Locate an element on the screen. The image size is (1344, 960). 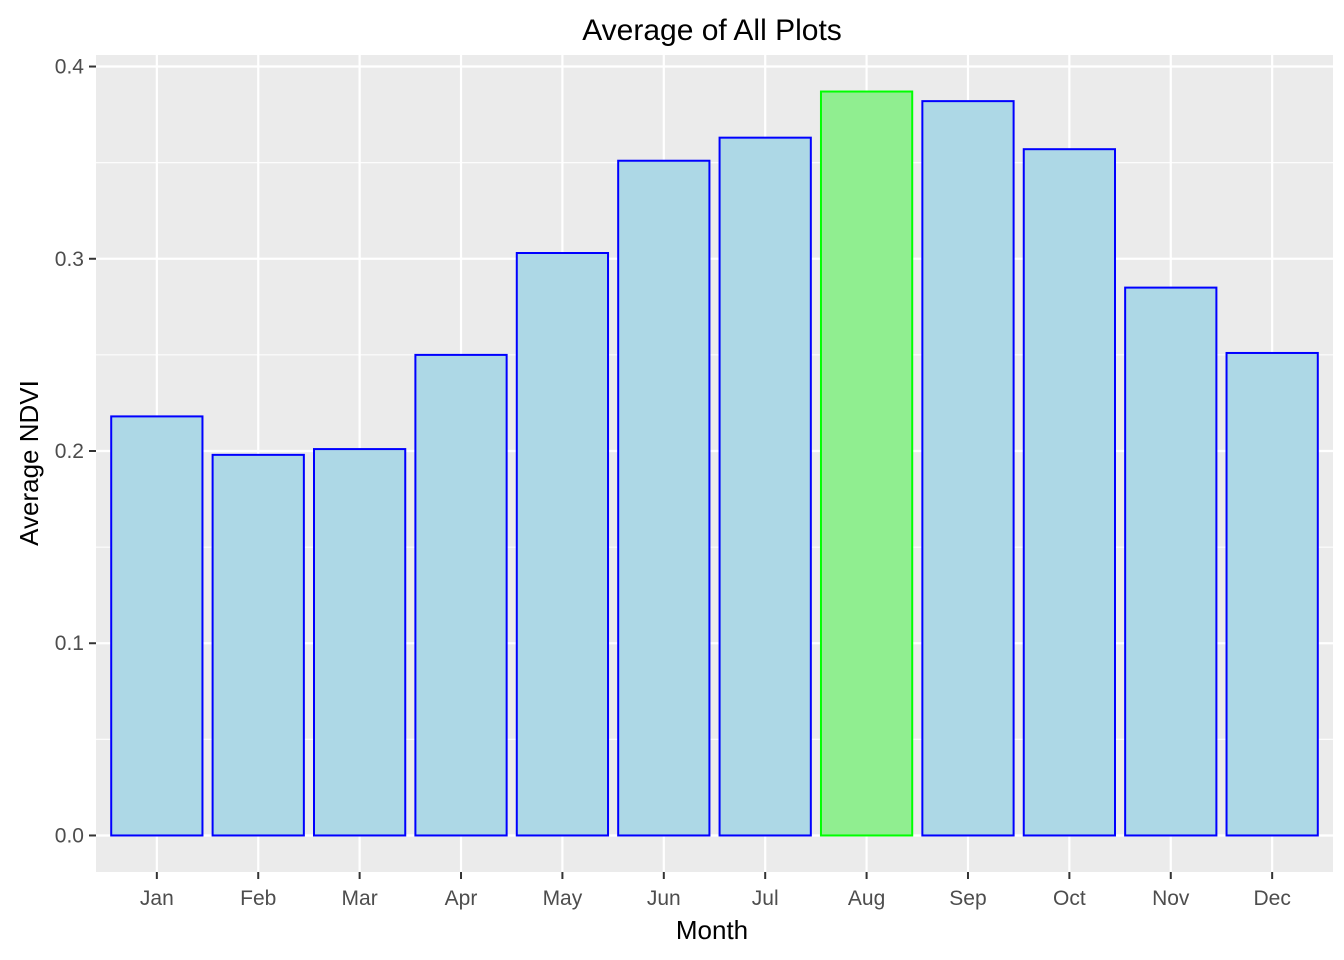
x-axis: Jan Feb Mar Apr May Jun Jul Aug Sep Oct Nov Dec is located at coordinates (715, 891).